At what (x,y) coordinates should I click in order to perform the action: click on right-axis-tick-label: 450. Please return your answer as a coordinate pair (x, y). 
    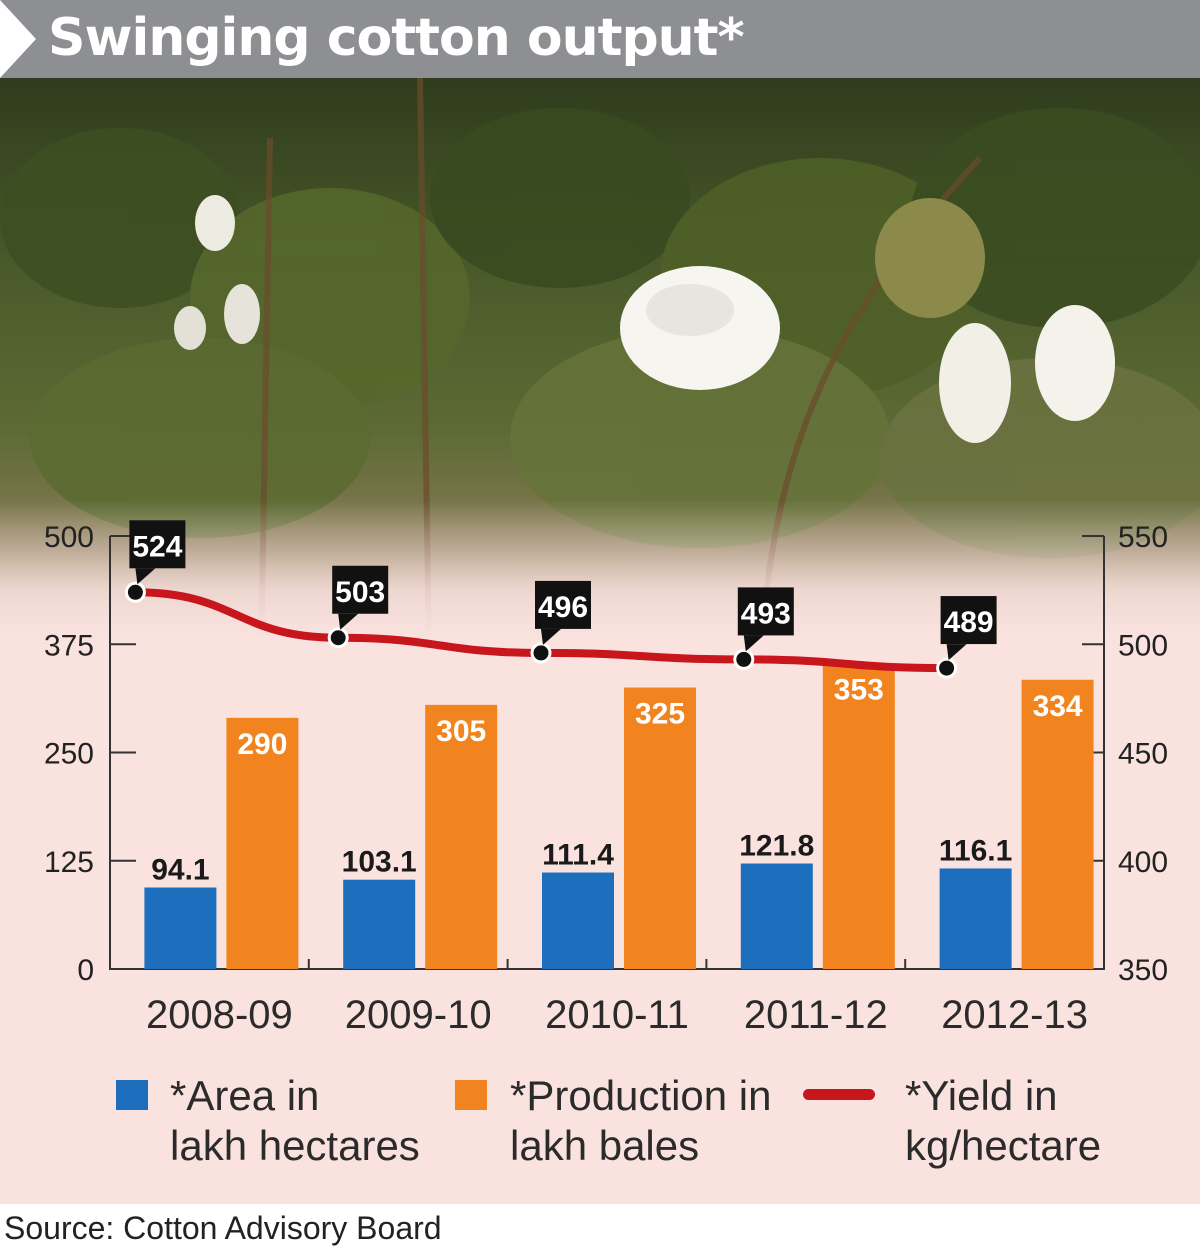
    Looking at the image, I should click on (1143, 754).